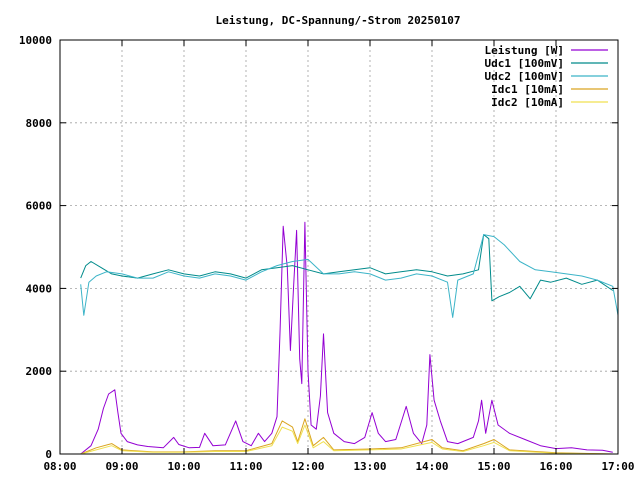 Image resolution: width=640 pixels, height=480 pixels. What do you see at coordinates (48, 454) in the screenshot?
I see `y-tick-label: 0` at bounding box center [48, 454].